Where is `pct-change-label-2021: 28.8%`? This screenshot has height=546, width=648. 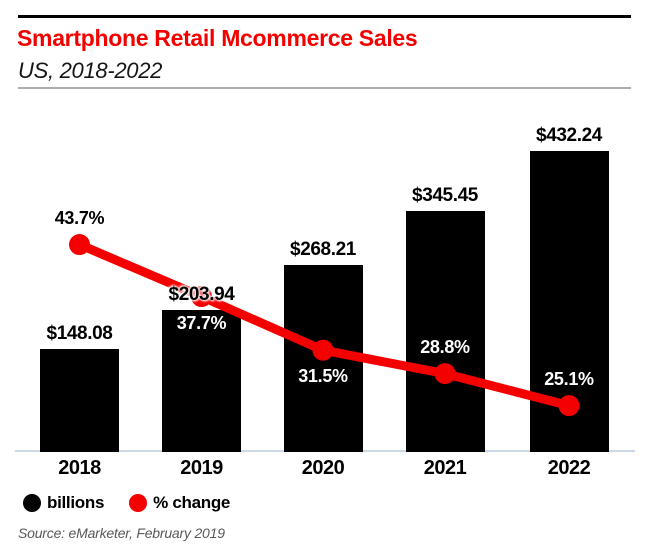 pct-change-label-2021: 28.8% is located at coordinates (445, 346).